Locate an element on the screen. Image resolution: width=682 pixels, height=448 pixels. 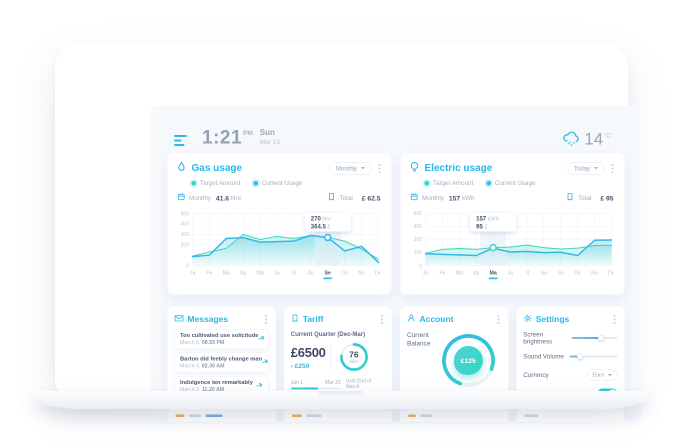
volume-label: Sound Volume is located at coordinates (543, 356).